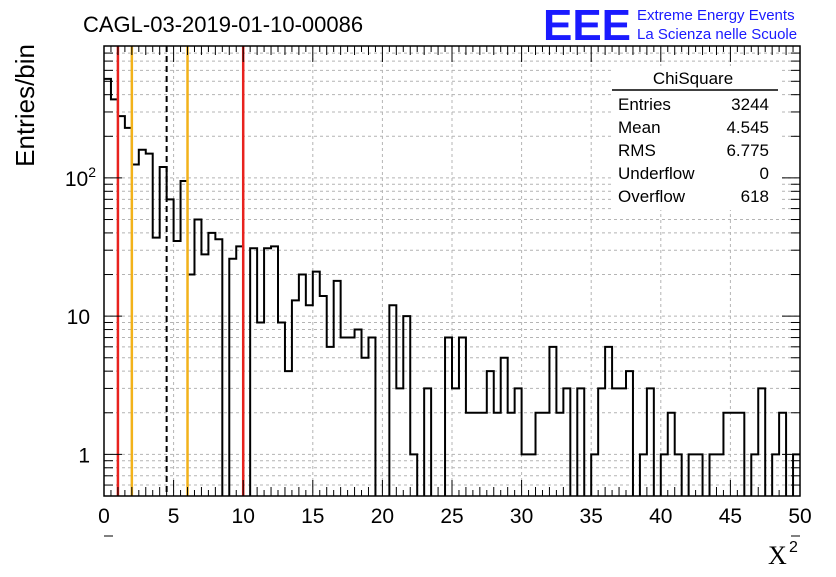  I want to click on x-tick-label: 45, so click(730, 516).